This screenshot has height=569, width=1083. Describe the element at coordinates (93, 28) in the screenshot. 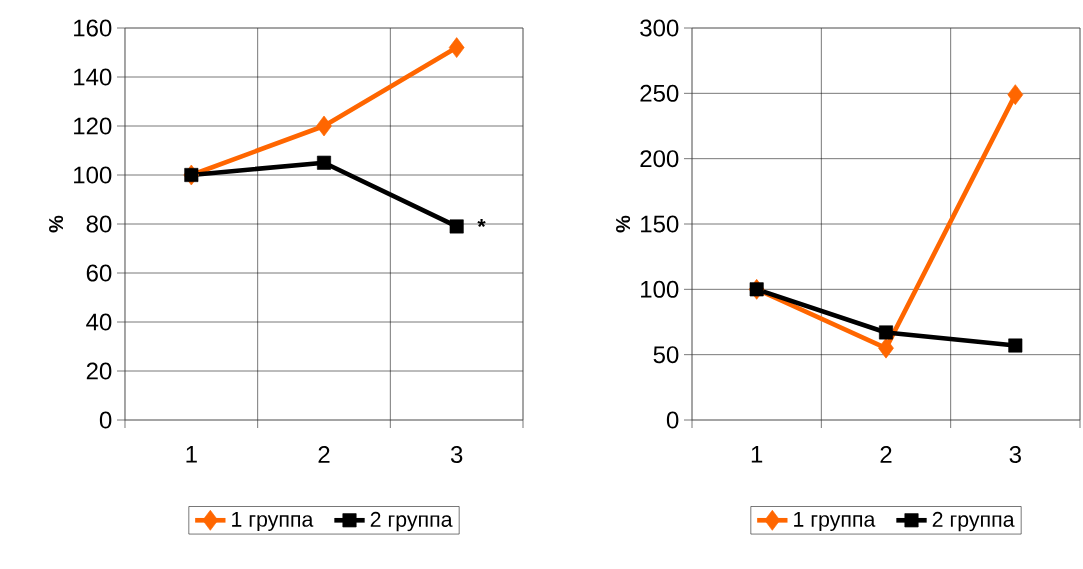

I see `y-tick-label: 160` at that location.